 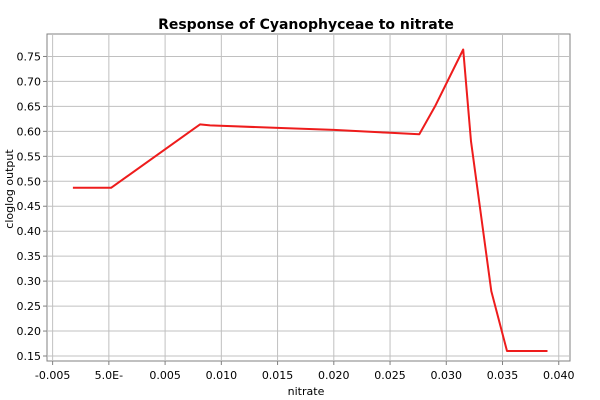 I want to click on x-tick-label: 0.035, so click(x=503, y=375).